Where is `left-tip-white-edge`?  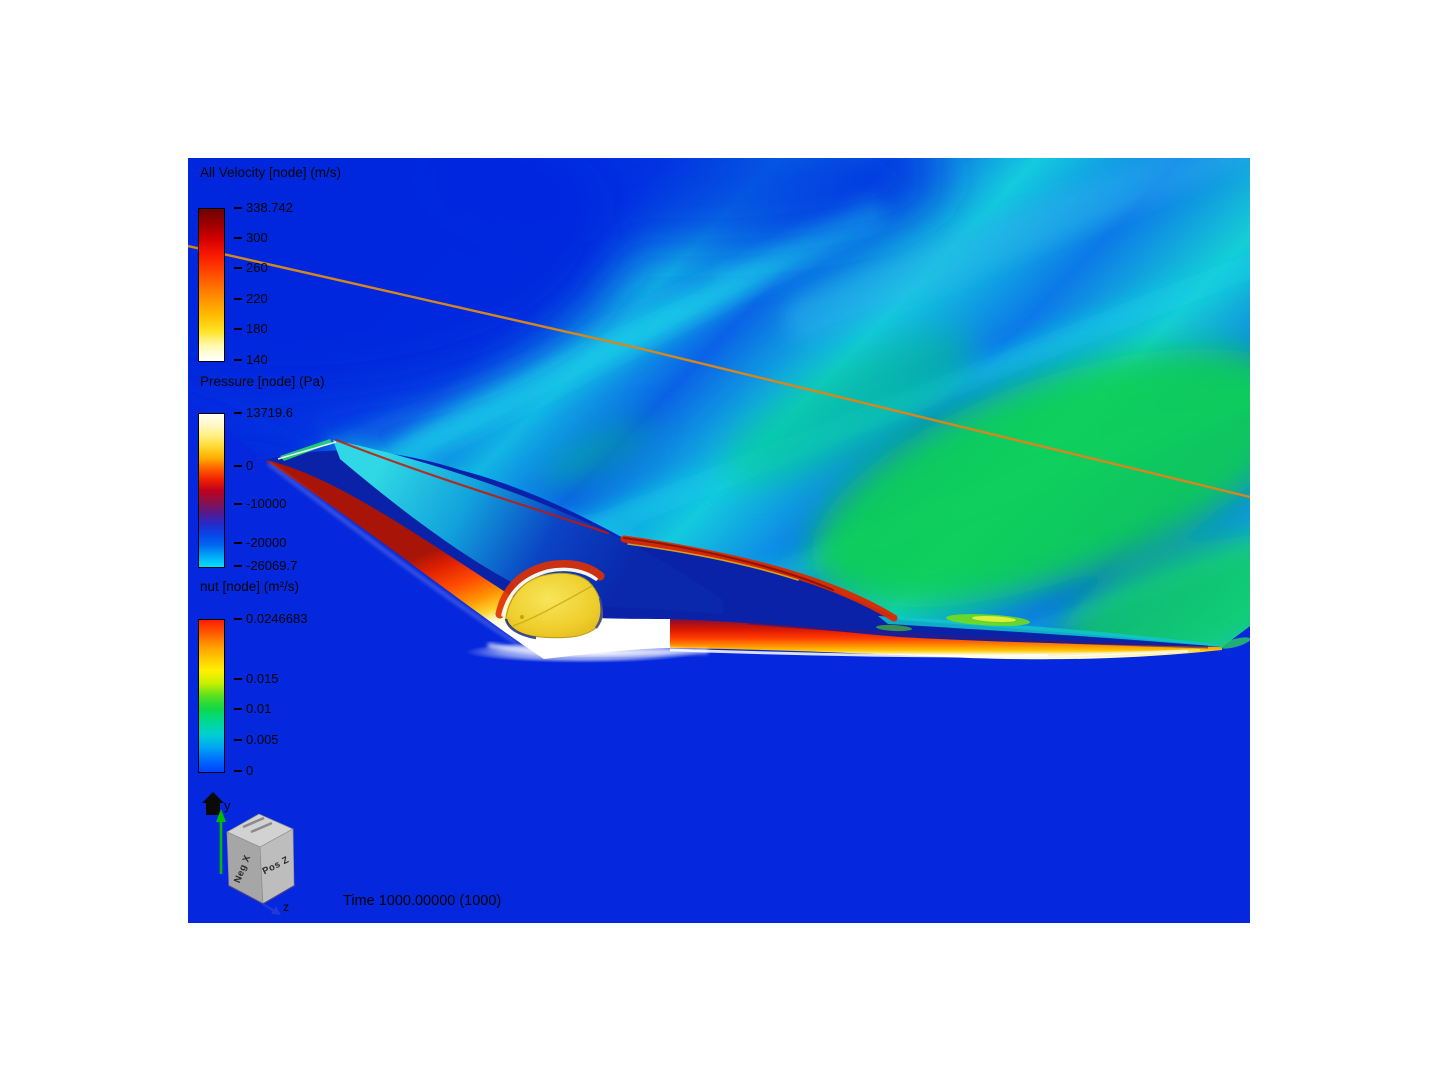 left-tip-white-edge is located at coordinates (307, 450).